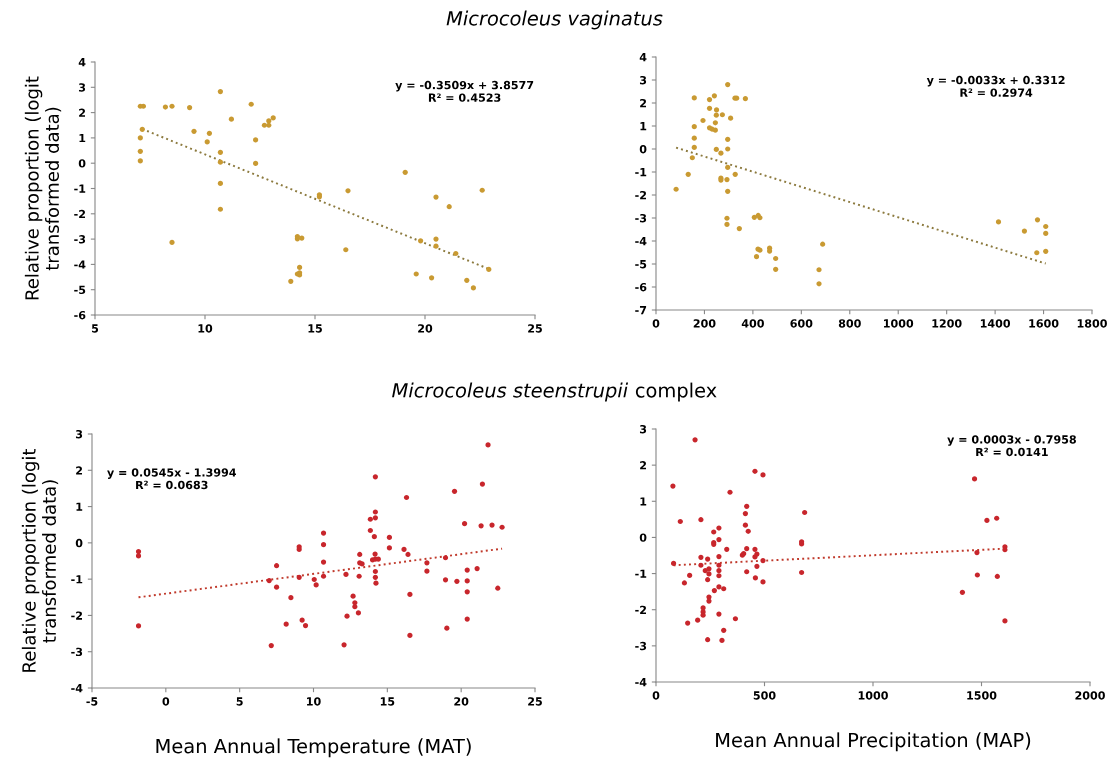 The image size is (1109, 774). I want to click on x-tick-label: 1500, so click(982, 695).